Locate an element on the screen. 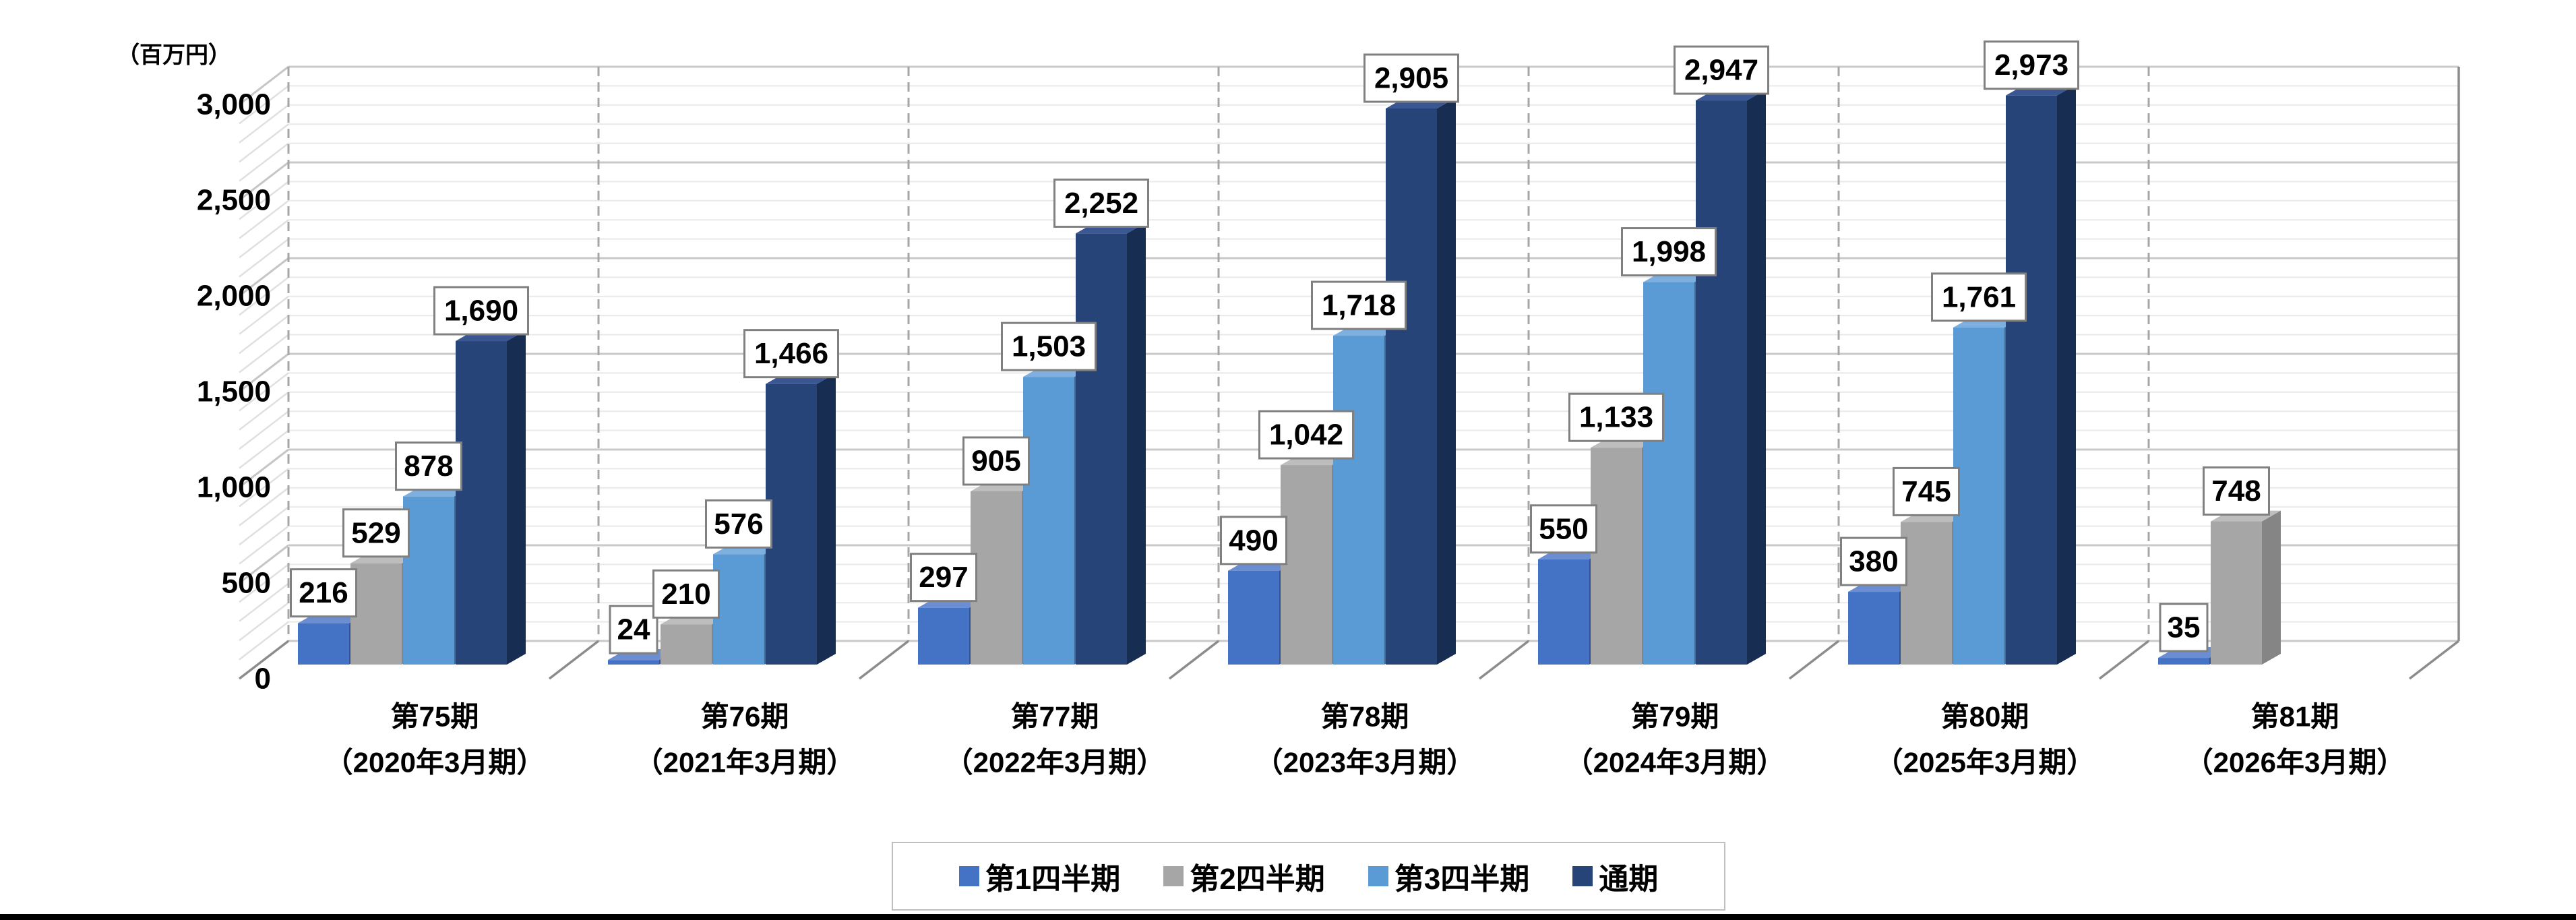 The image size is (2576, 920). bar-fy-cat0-side is located at coordinates (517, 498).